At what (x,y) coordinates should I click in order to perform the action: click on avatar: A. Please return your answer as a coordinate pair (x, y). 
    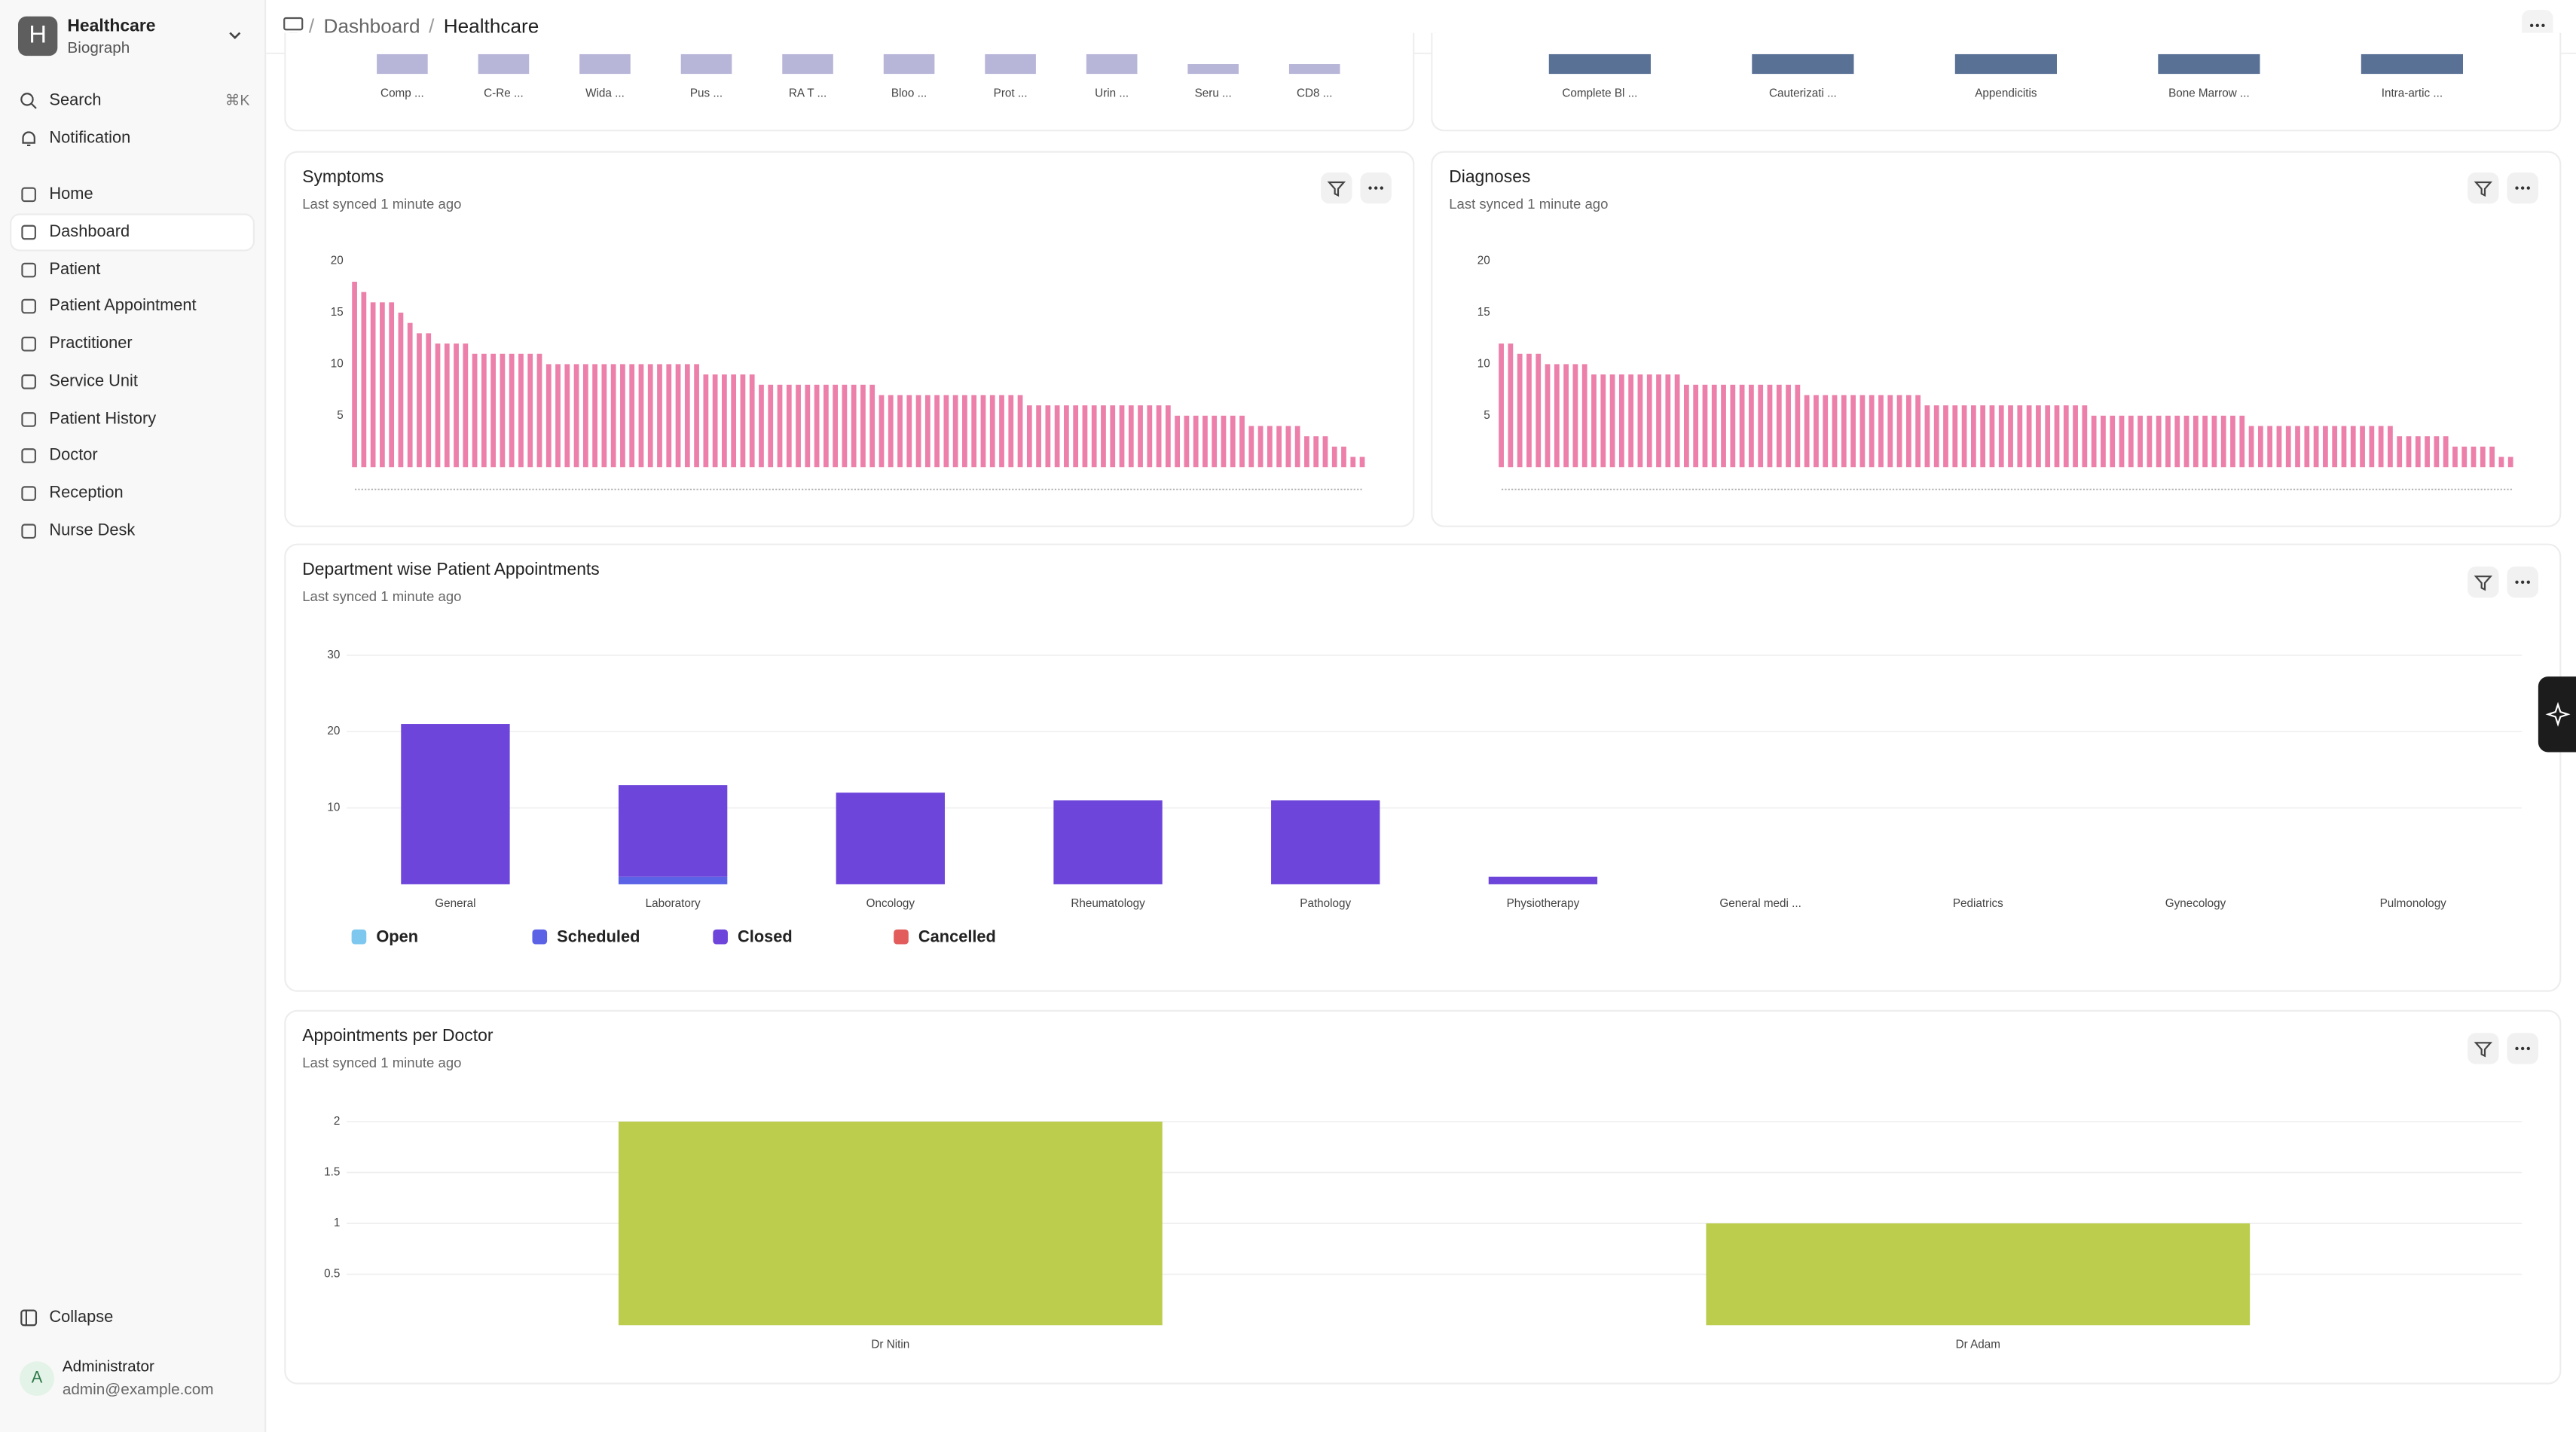
    Looking at the image, I should click on (37, 1378).